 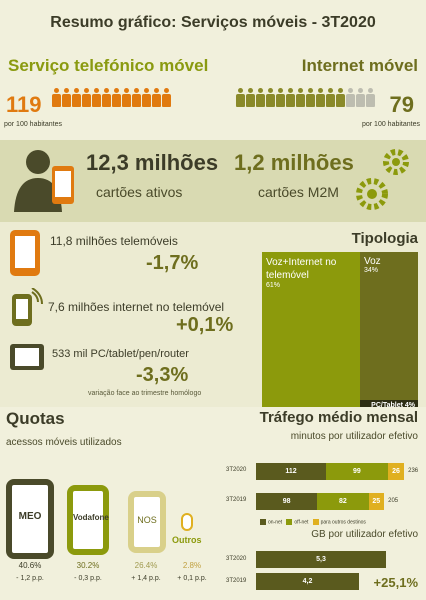 What do you see at coordinates (44, 181) in the screenshot?
I see `person-phone-icon` at bounding box center [44, 181].